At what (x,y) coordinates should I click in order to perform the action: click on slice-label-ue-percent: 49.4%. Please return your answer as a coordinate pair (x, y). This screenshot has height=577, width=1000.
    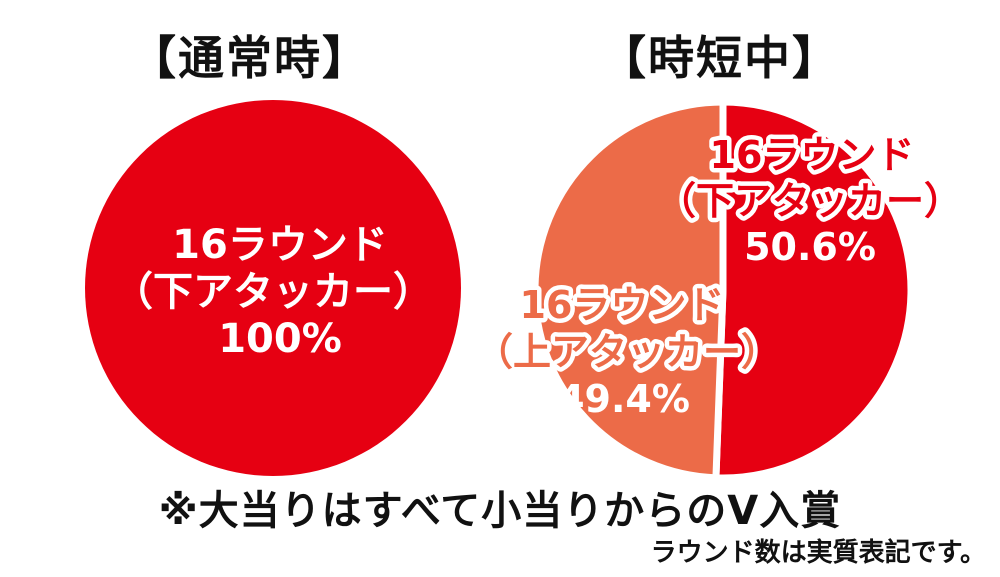
    Looking at the image, I should click on (624, 399).